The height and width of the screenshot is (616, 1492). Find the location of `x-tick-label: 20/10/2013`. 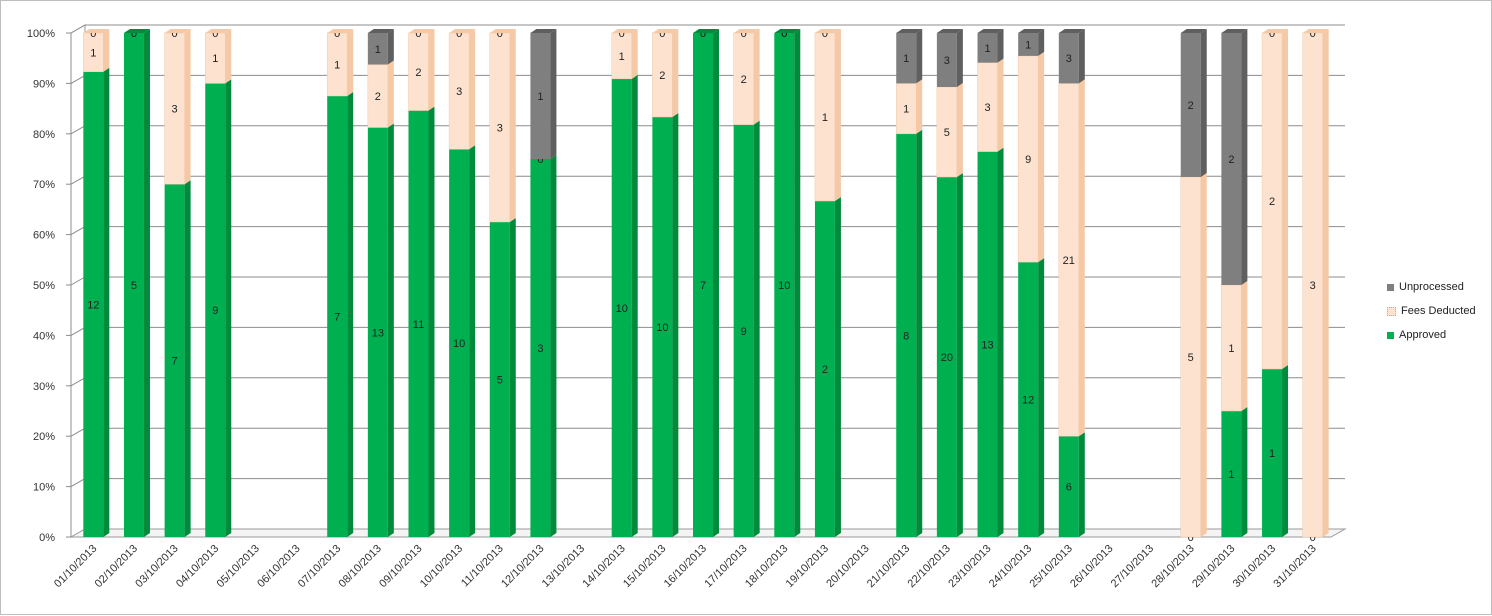

x-tick-label: 20/10/2013 is located at coordinates (847, 566).